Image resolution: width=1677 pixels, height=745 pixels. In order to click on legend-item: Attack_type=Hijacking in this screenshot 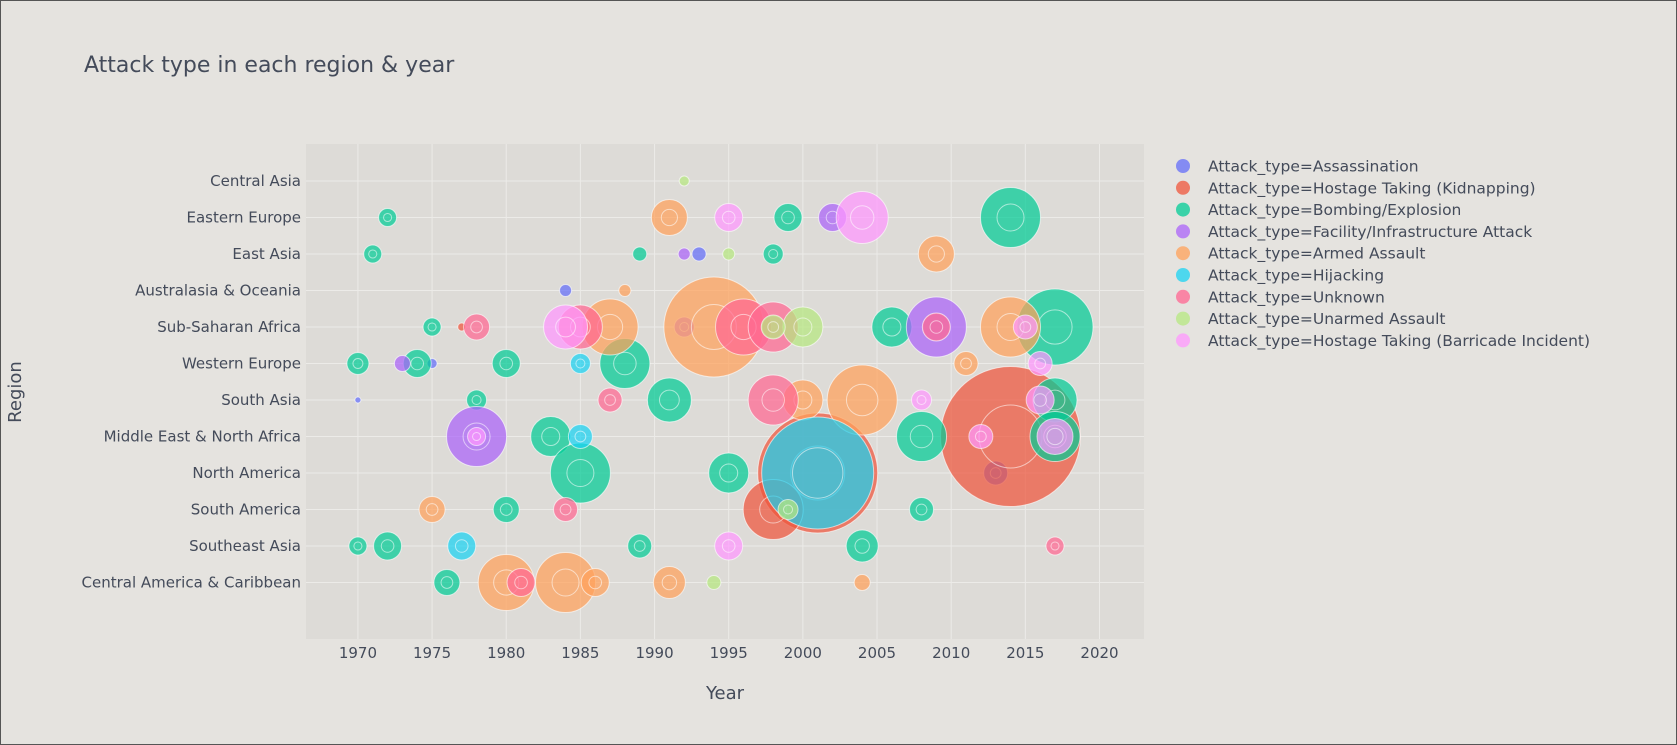, I will do `click(1280, 276)`.